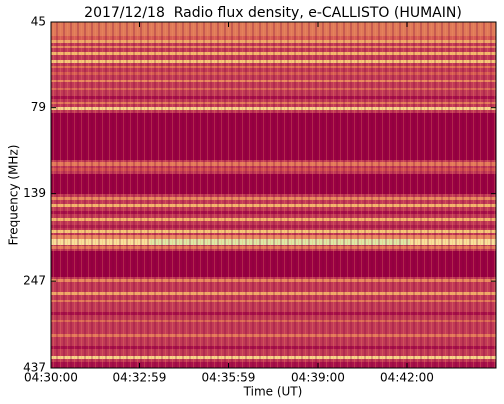 This screenshot has height=404, width=504. I want to click on y-tick-label: 437, so click(34, 368).